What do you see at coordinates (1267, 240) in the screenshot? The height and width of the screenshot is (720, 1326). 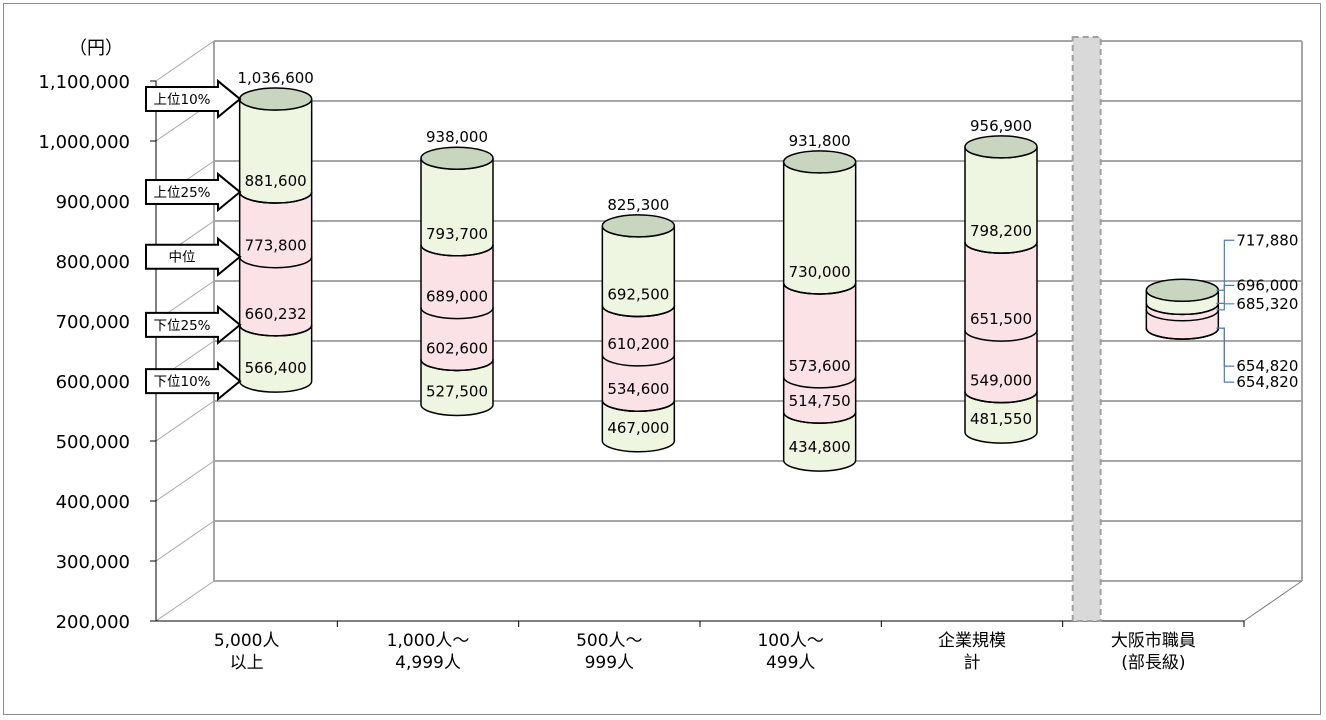 I see `data-label: 717,880` at bounding box center [1267, 240].